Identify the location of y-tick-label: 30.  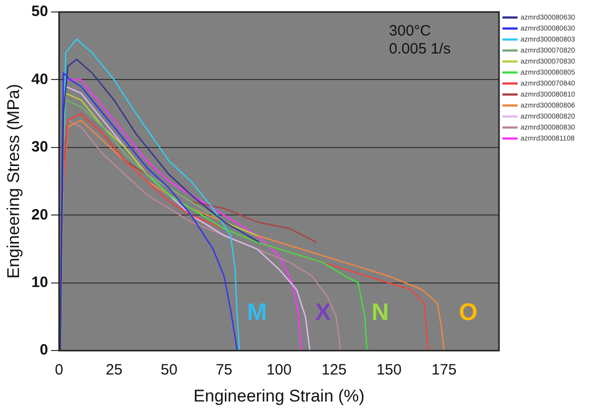
(39, 147).